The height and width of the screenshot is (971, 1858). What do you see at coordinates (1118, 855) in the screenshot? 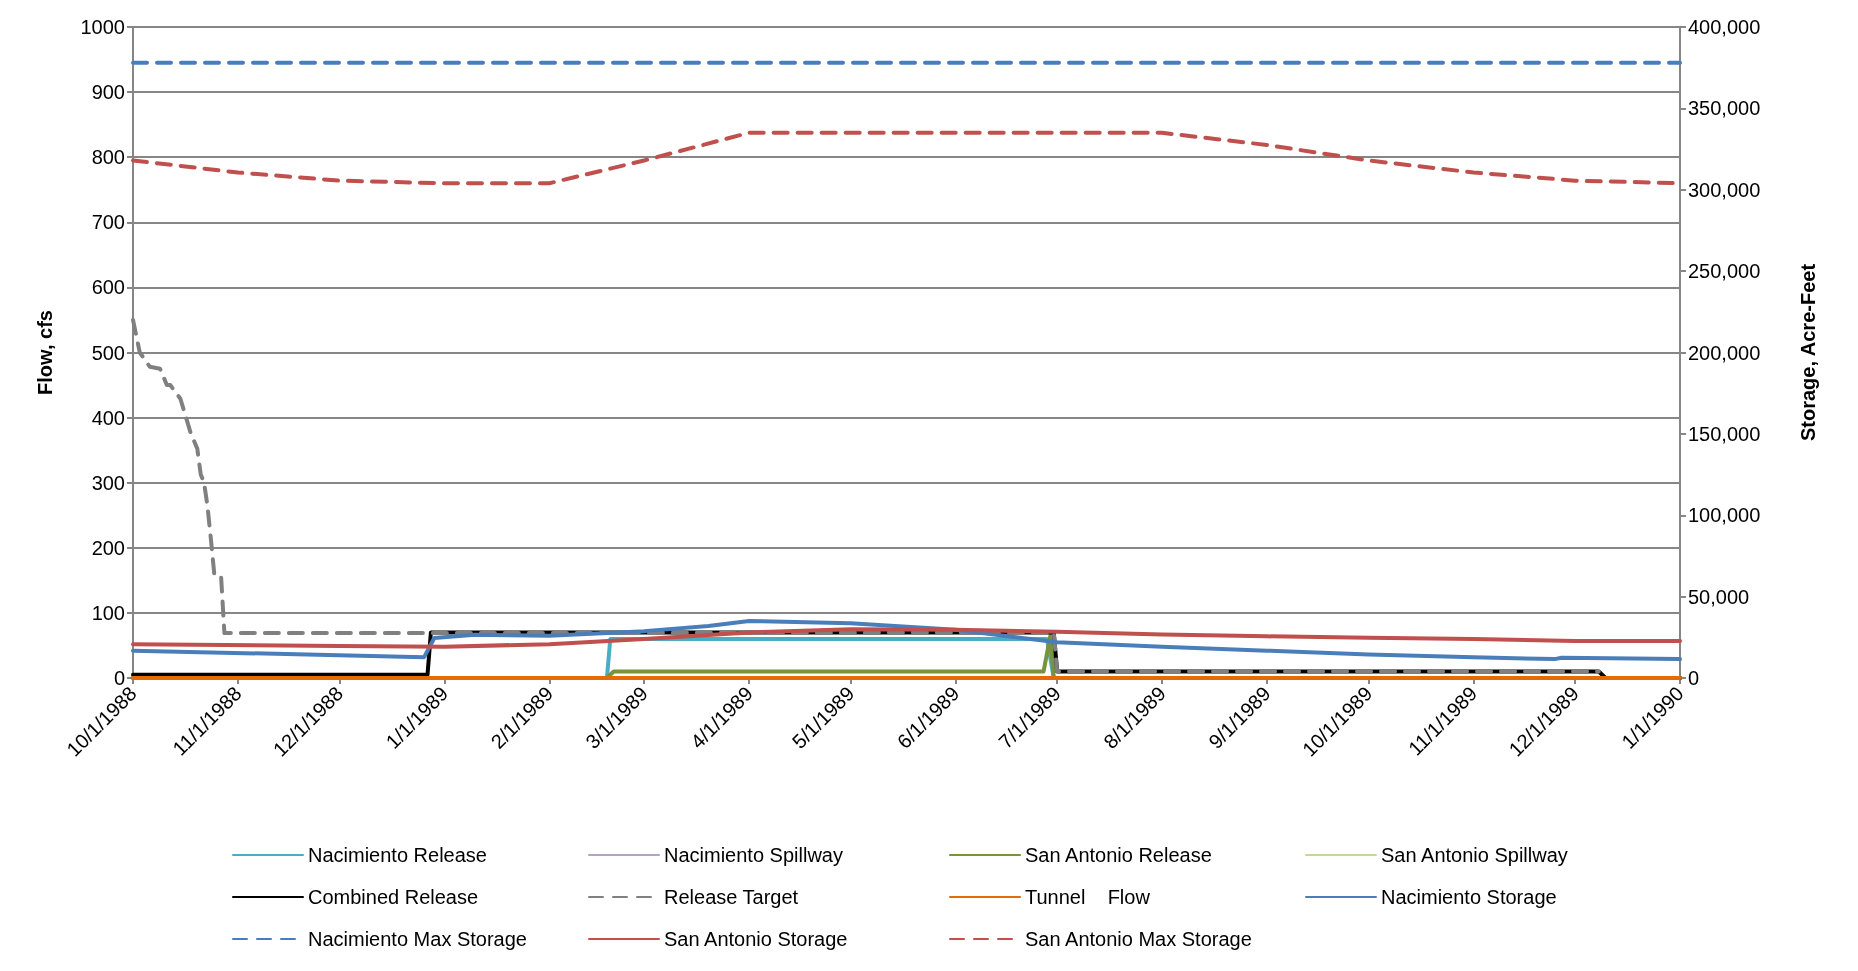
I see `legend-label: San Antonio Release` at bounding box center [1118, 855].